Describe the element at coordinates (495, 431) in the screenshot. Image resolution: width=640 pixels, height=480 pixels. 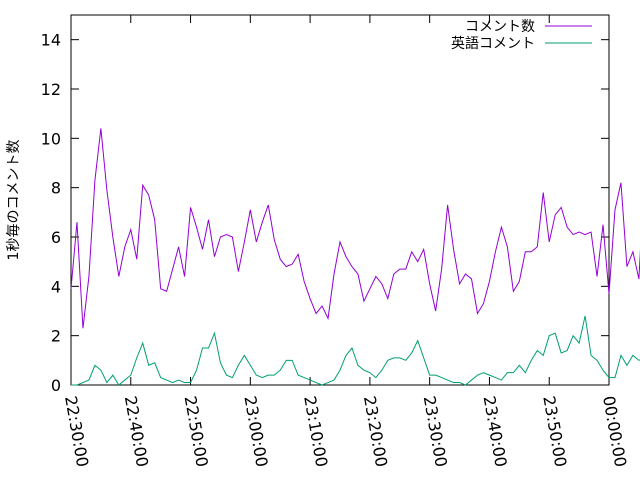
I see `x-tick-label: 23:40:00` at that location.